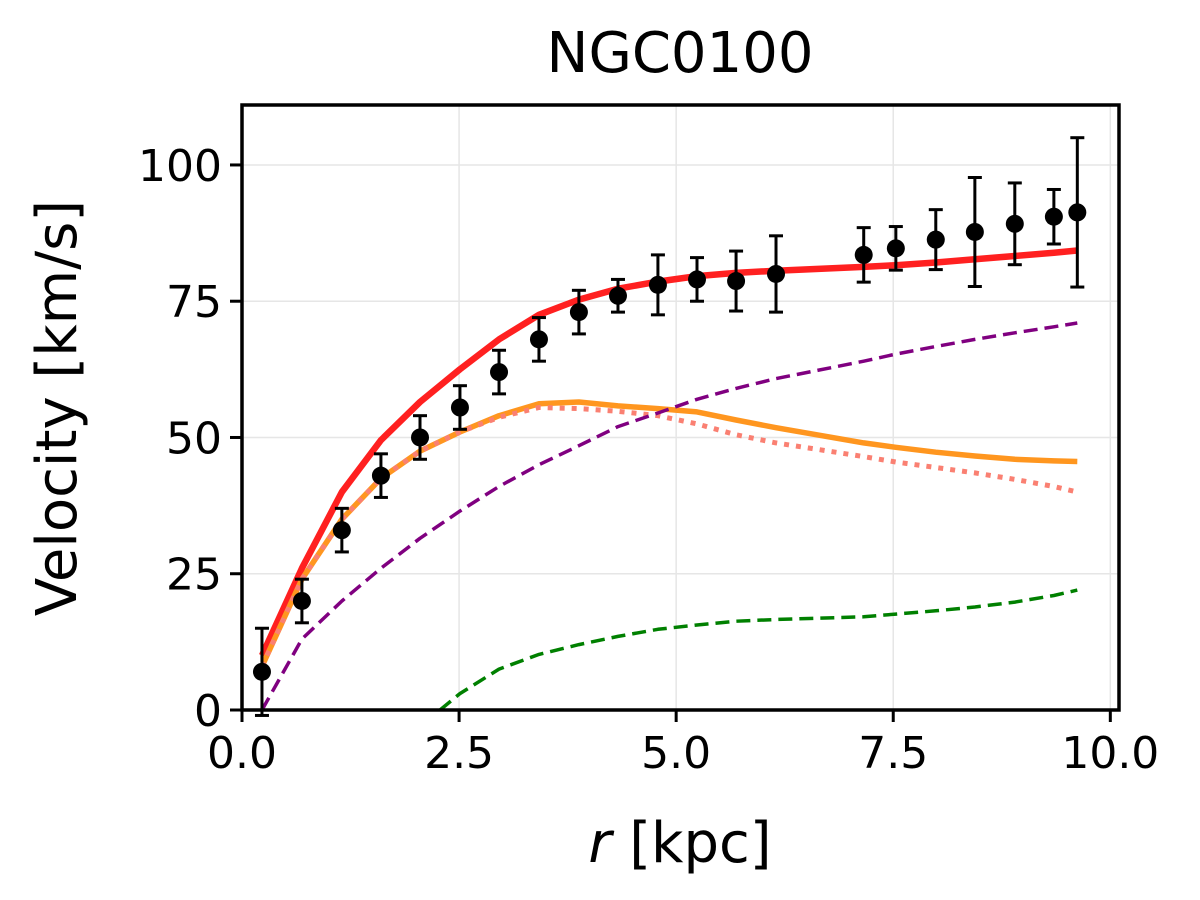 Image resolution: width=1200 pixels, height=900 pixels. I want to click on x-axis-label: r [kpc], so click(679, 843).